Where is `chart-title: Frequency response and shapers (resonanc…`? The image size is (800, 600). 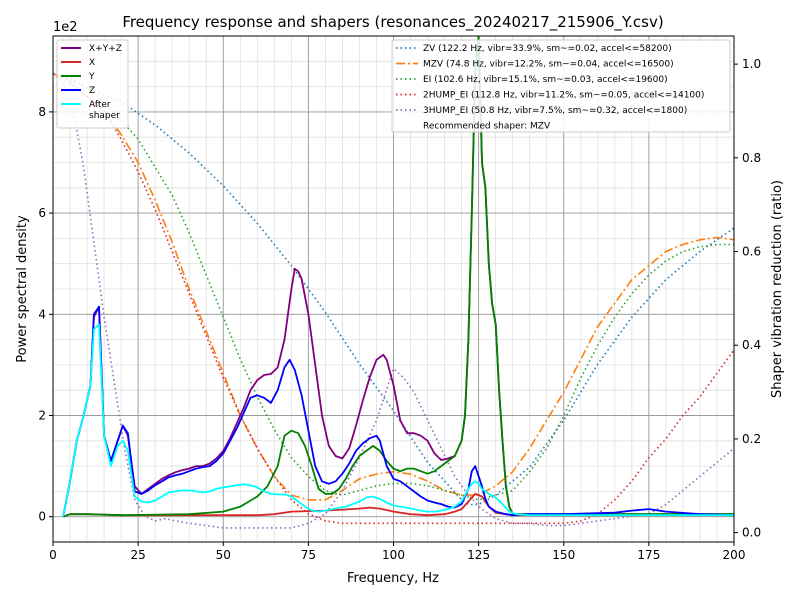 chart-title: Frequency response and shapers (resonanc… is located at coordinates (392, 22).